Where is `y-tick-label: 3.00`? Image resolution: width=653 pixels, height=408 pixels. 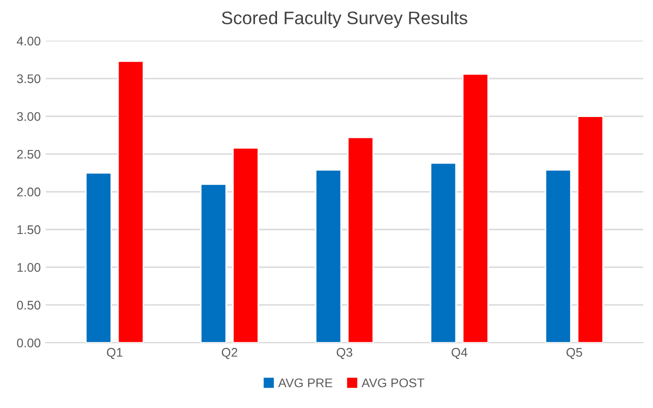
y-tick-label: 3.00 is located at coordinates (28, 116).